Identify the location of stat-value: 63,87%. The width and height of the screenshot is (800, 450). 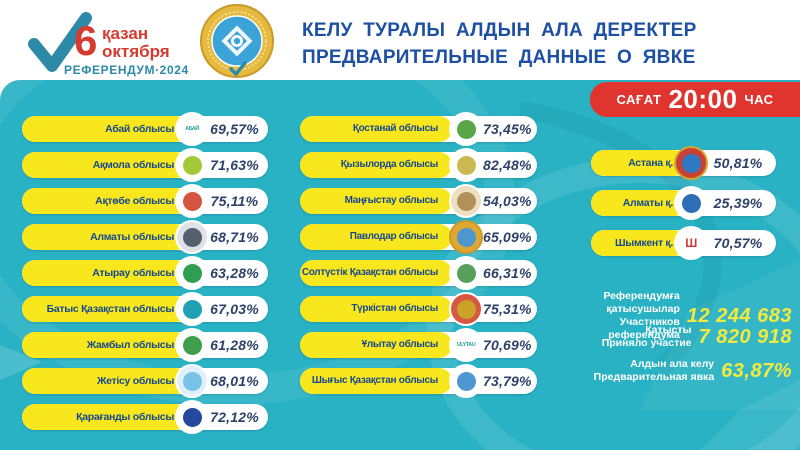
(756, 370).